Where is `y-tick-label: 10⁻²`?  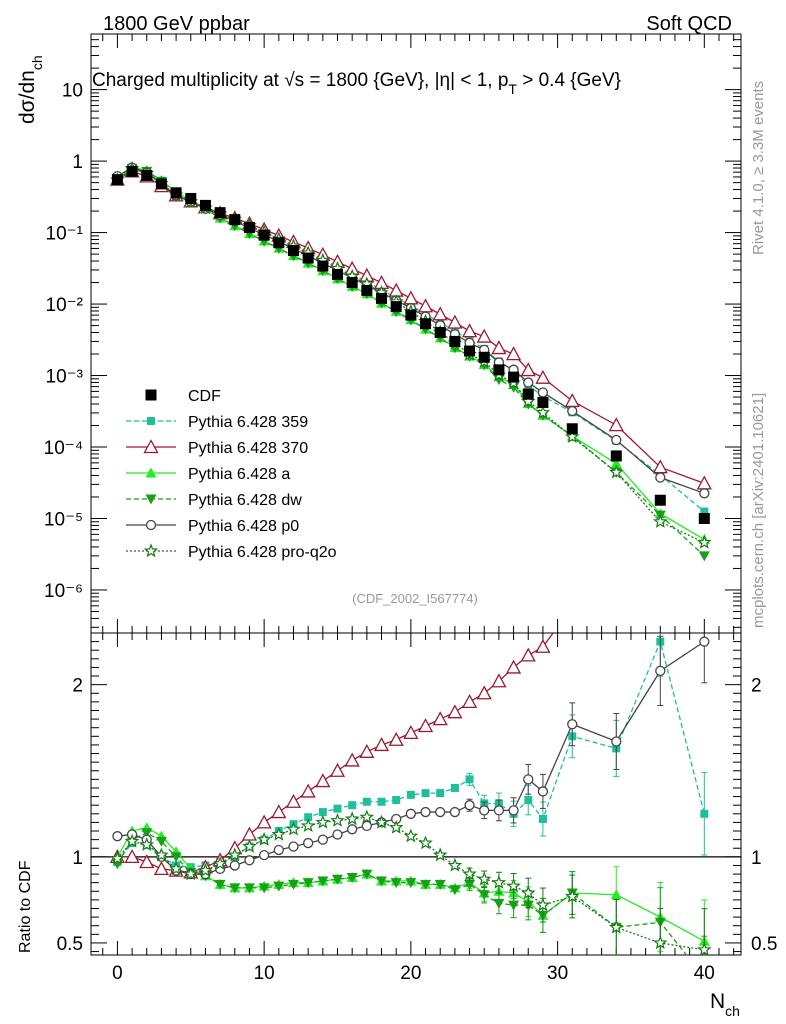
y-tick-label: 10⁻² is located at coordinates (65, 305).